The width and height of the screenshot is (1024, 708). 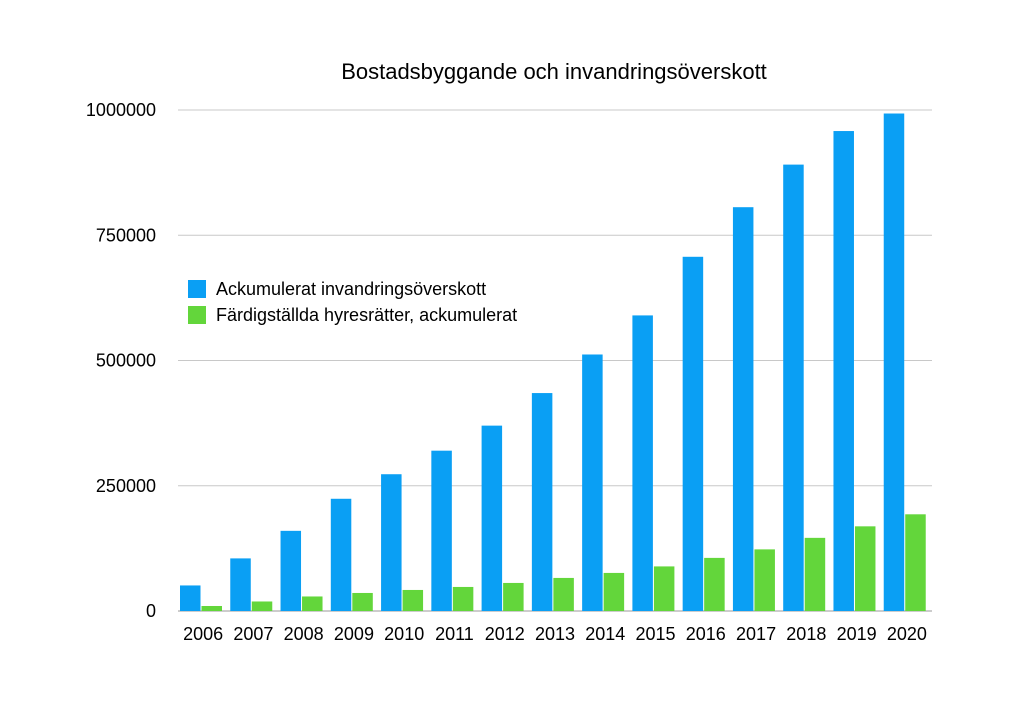 What do you see at coordinates (492, 518) in the screenshot?
I see `bar-invandring-2012` at bounding box center [492, 518].